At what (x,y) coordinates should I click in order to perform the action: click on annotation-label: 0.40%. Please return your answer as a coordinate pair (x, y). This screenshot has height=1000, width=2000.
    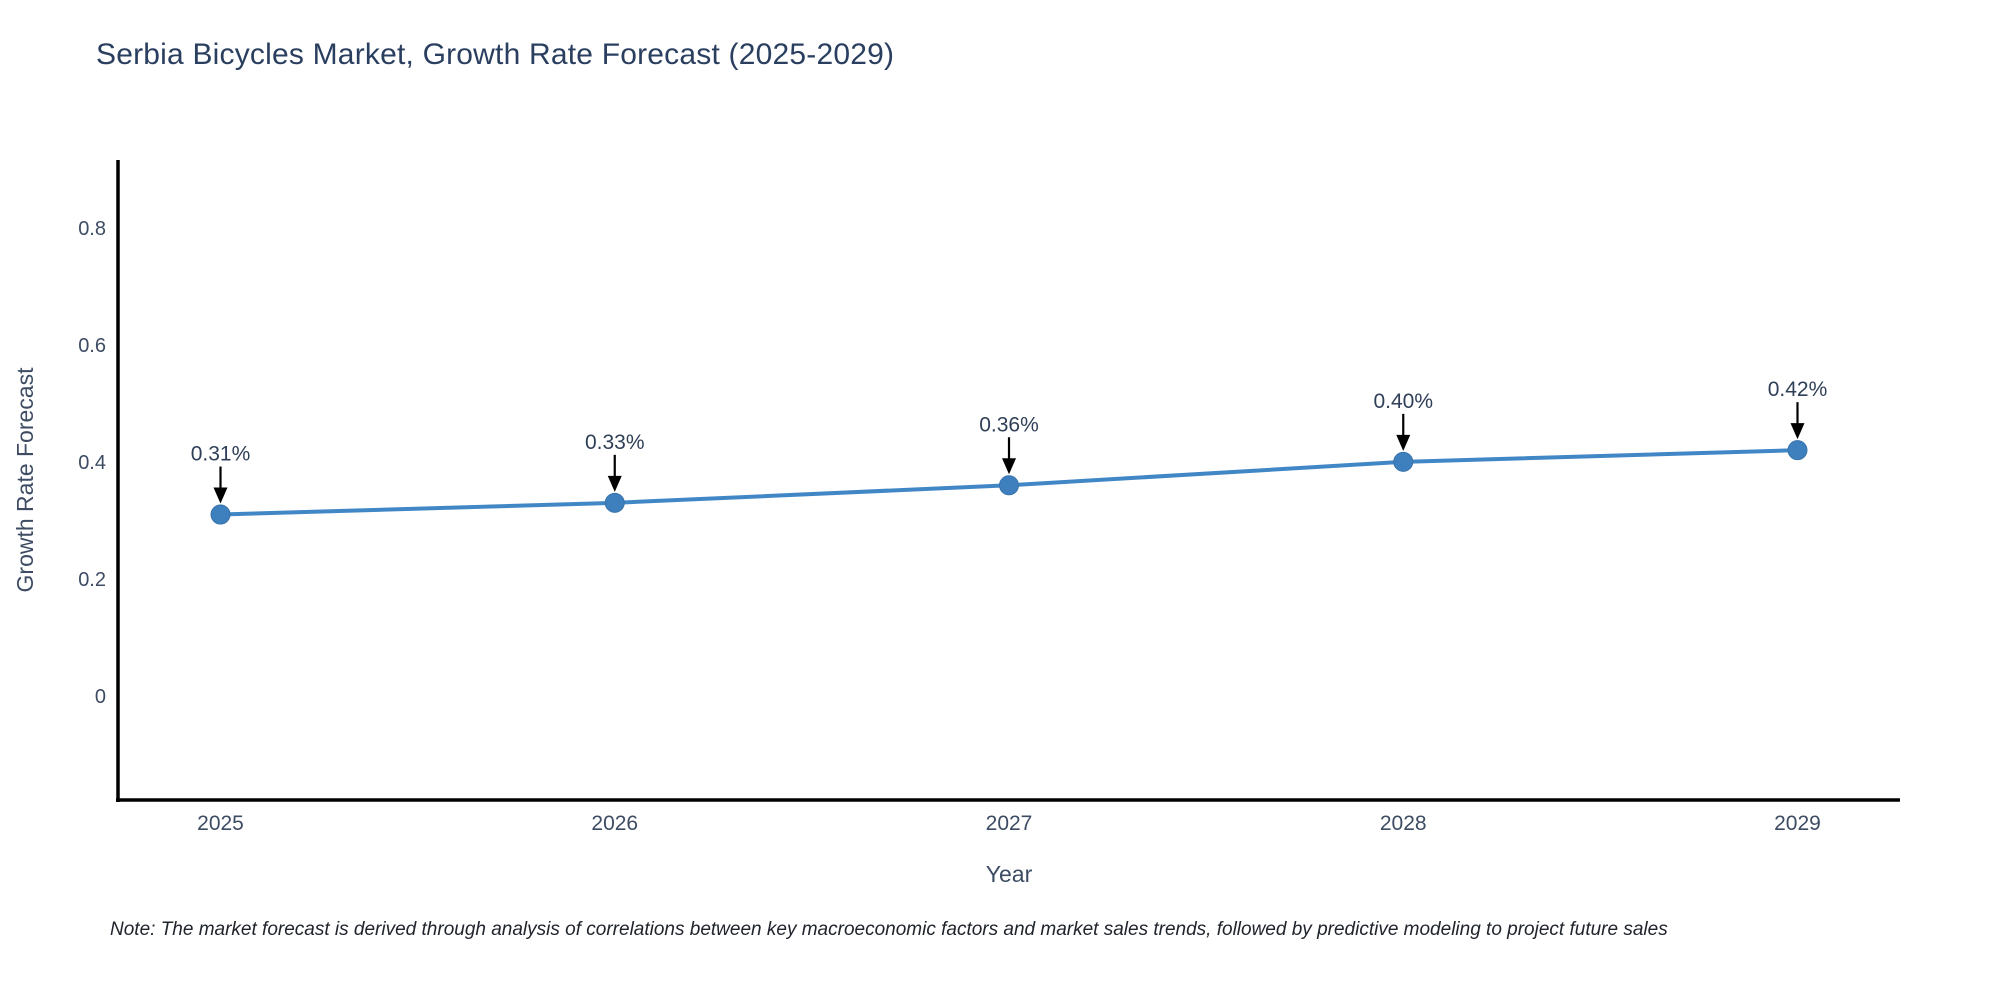
    Looking at the image, I should click on (1403, 401).